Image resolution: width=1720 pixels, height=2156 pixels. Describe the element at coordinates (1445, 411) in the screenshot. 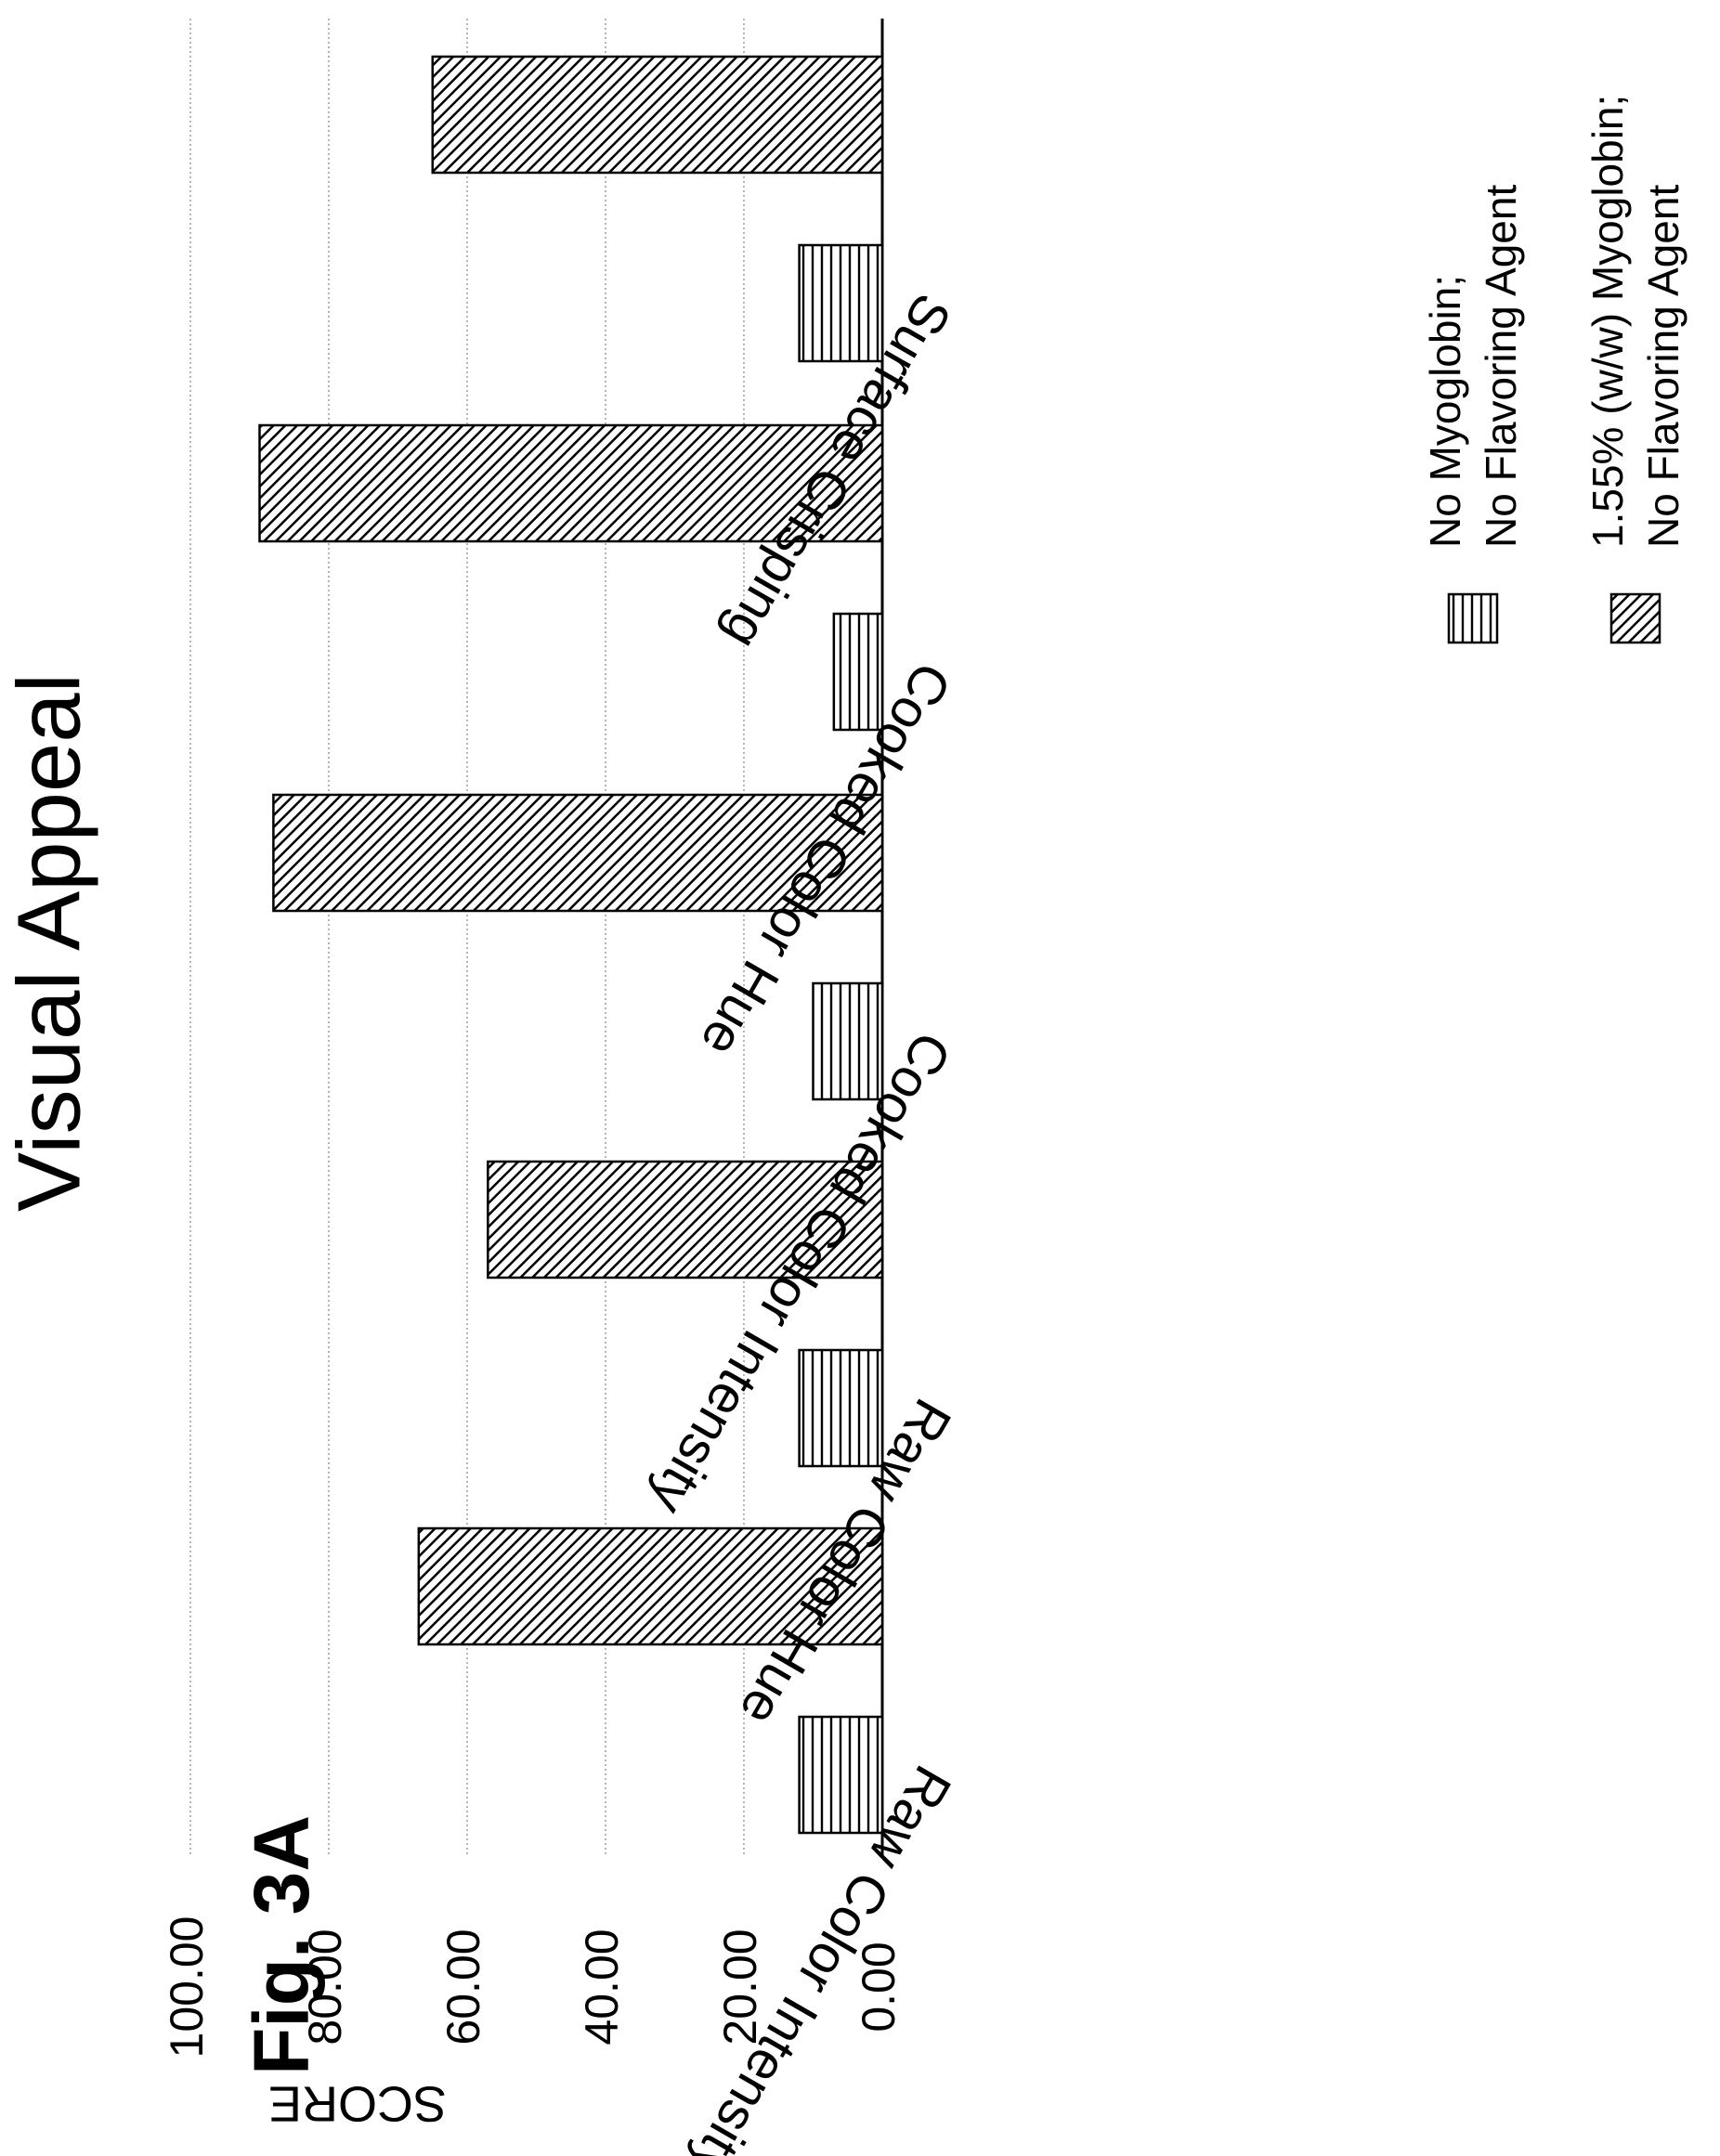

I see `legend-label-line: No Myoglobin;` at that location.